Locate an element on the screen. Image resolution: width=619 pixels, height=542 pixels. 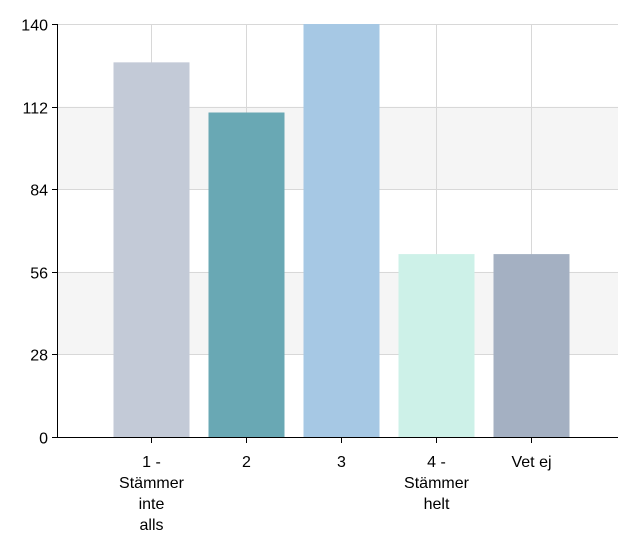
x-tick-label: 2 is located at coordinates (246, 462).